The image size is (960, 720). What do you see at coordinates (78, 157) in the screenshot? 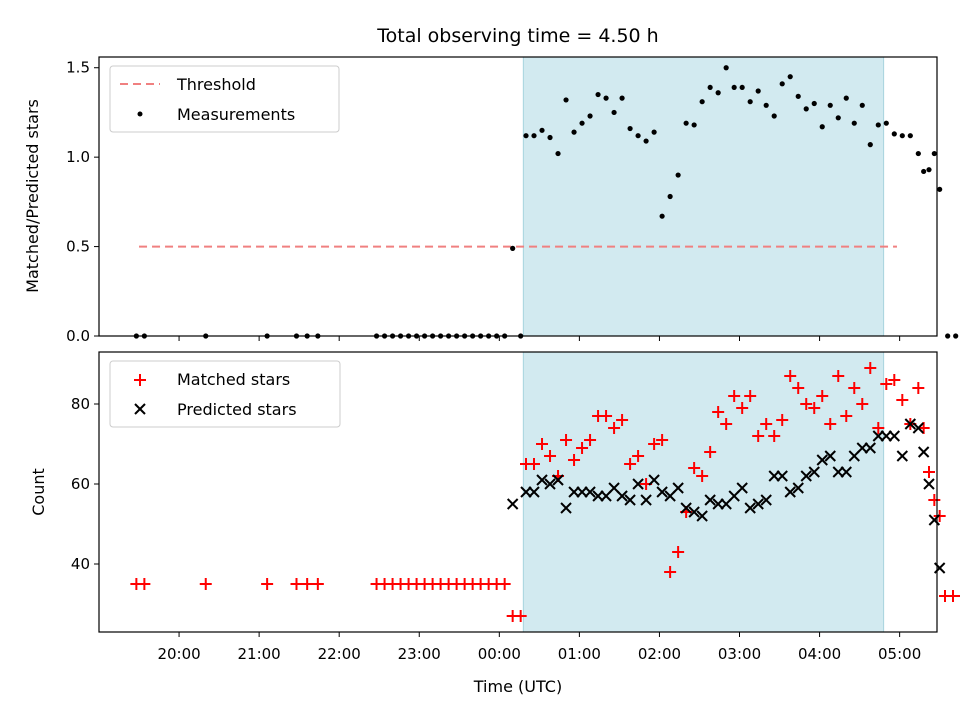
I see `top-y-tick-label-2: 1.0` at bounding box center [78, 157].